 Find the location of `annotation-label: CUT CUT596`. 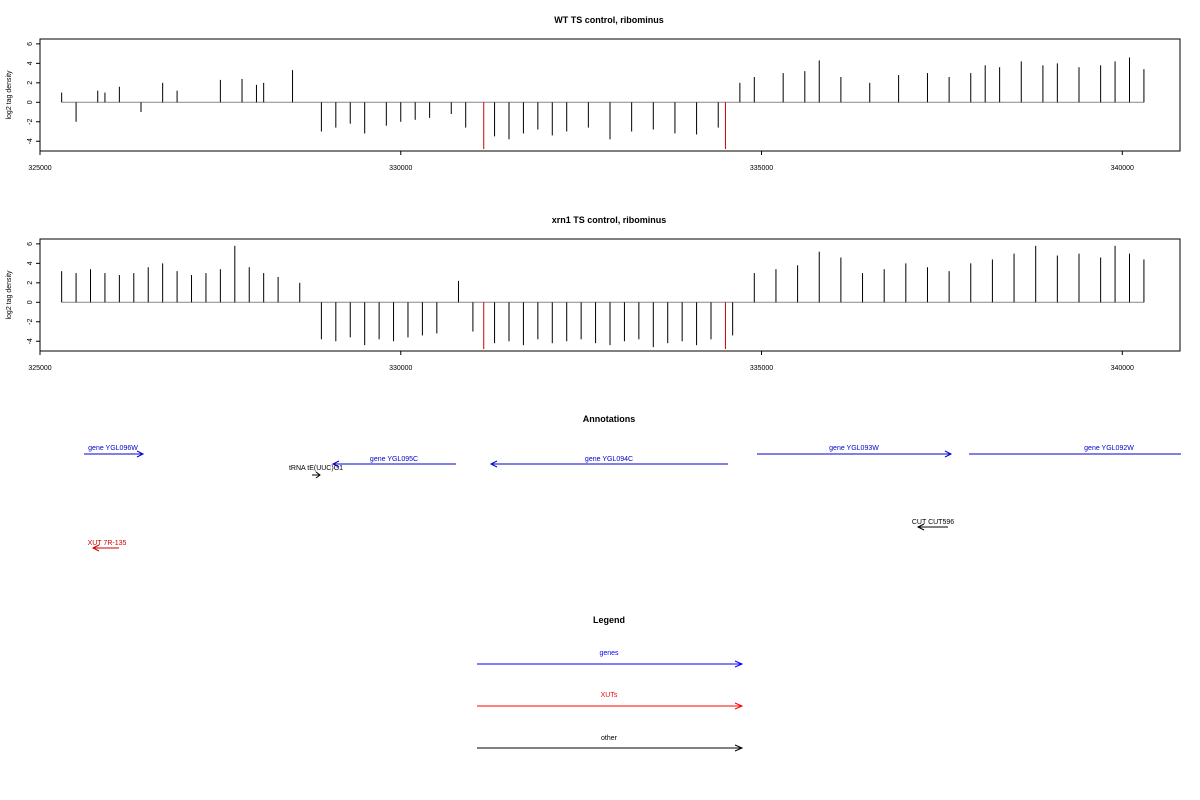

annotation-label: CUT CUT596 is located at coordinates (933, 522).